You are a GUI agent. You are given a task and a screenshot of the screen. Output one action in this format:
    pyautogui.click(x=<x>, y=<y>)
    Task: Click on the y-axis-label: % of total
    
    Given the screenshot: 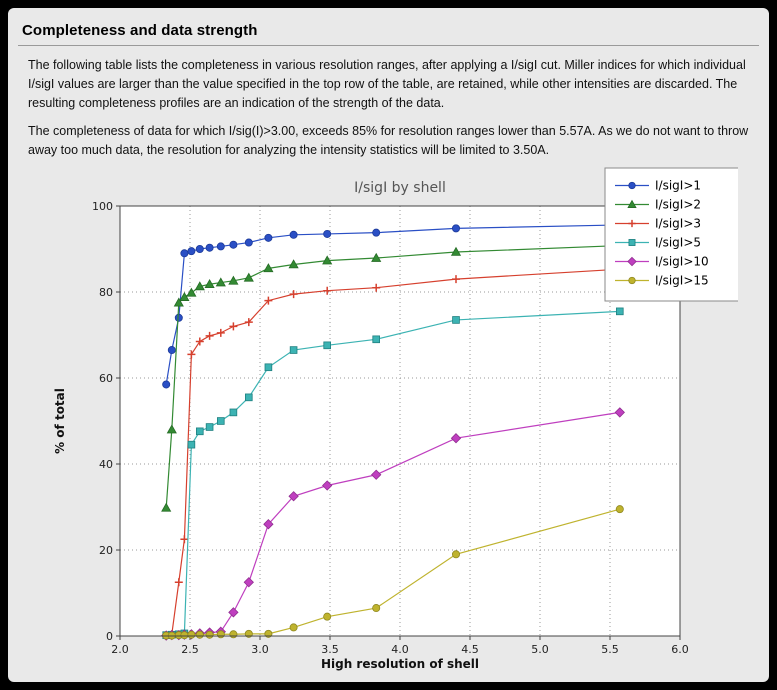 What is the action you would take?
    pyautogui.click(x=60, y=421)
    